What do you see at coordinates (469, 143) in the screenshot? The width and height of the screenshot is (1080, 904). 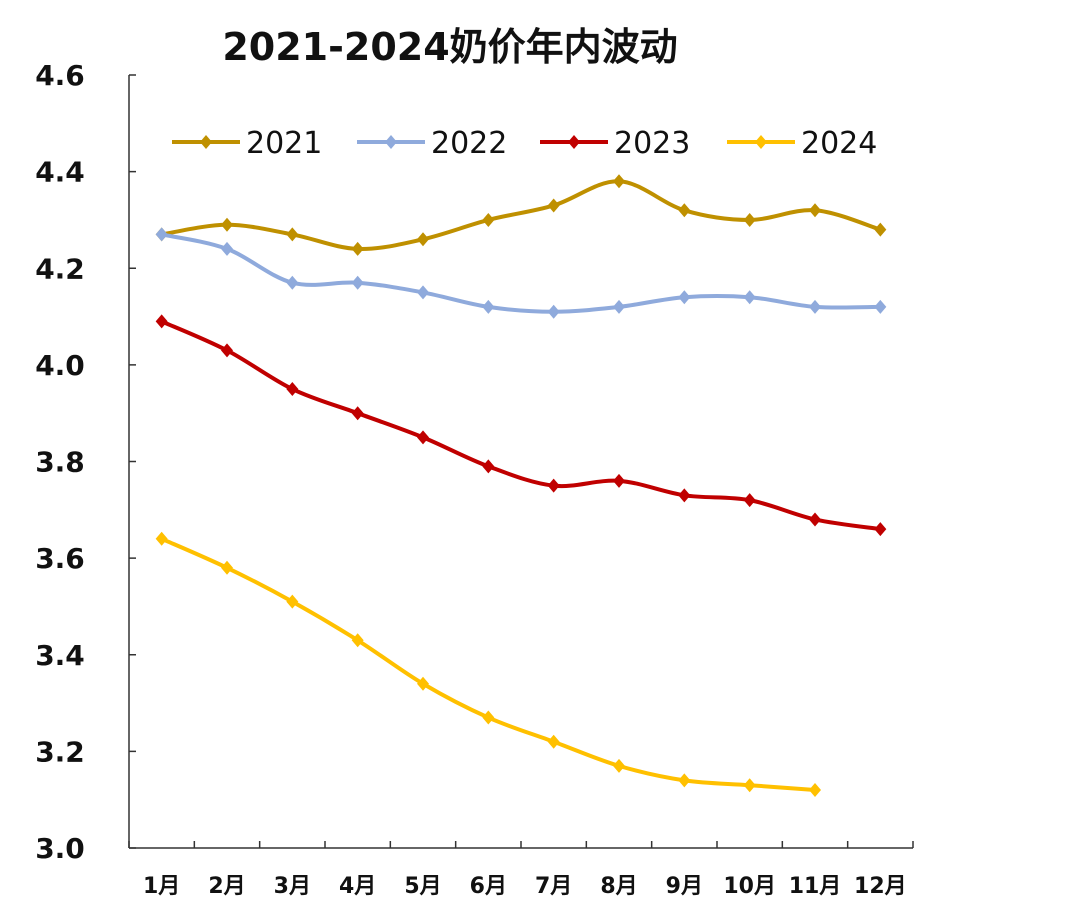 I see `legend-label: 2022` at bounding box center [469, 143].